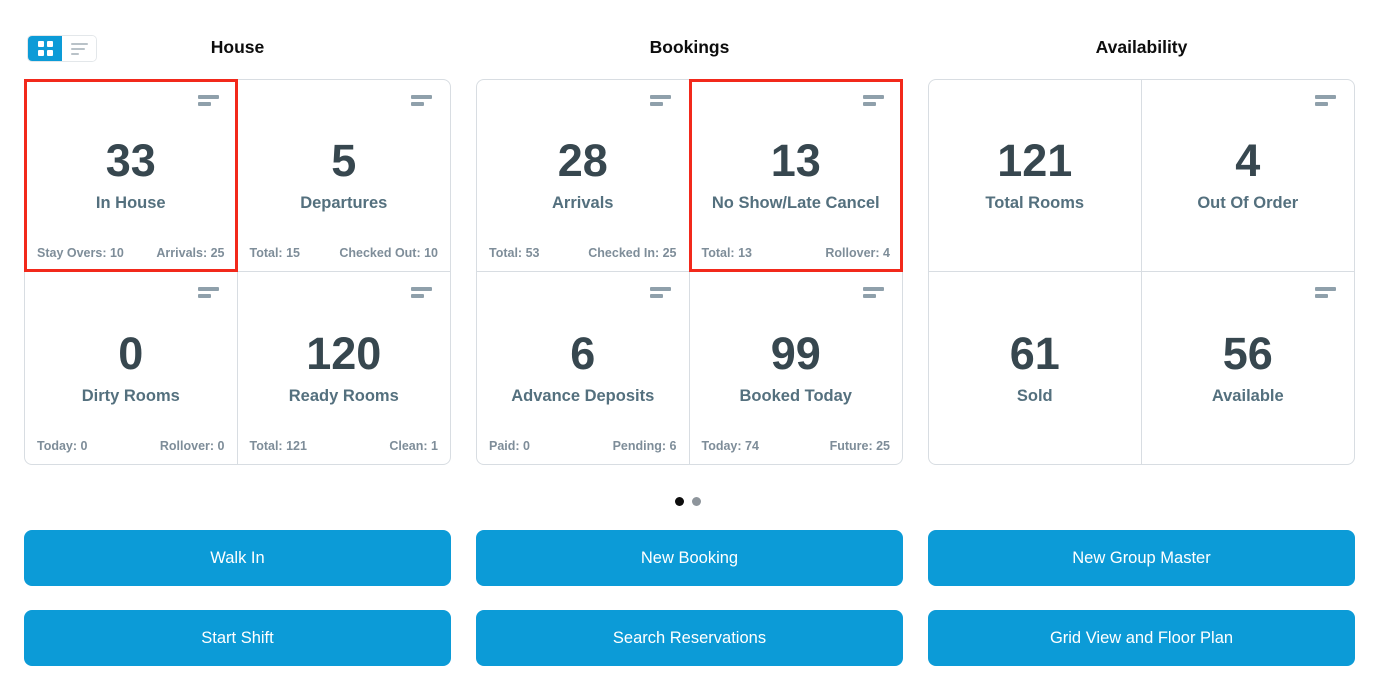 The width and height of the screenshot is (1375, 686). Describe the element at coordinates (131, 446) in the screenshot. I see `card-stats: Today: 0 Rollover: 0` at that location.